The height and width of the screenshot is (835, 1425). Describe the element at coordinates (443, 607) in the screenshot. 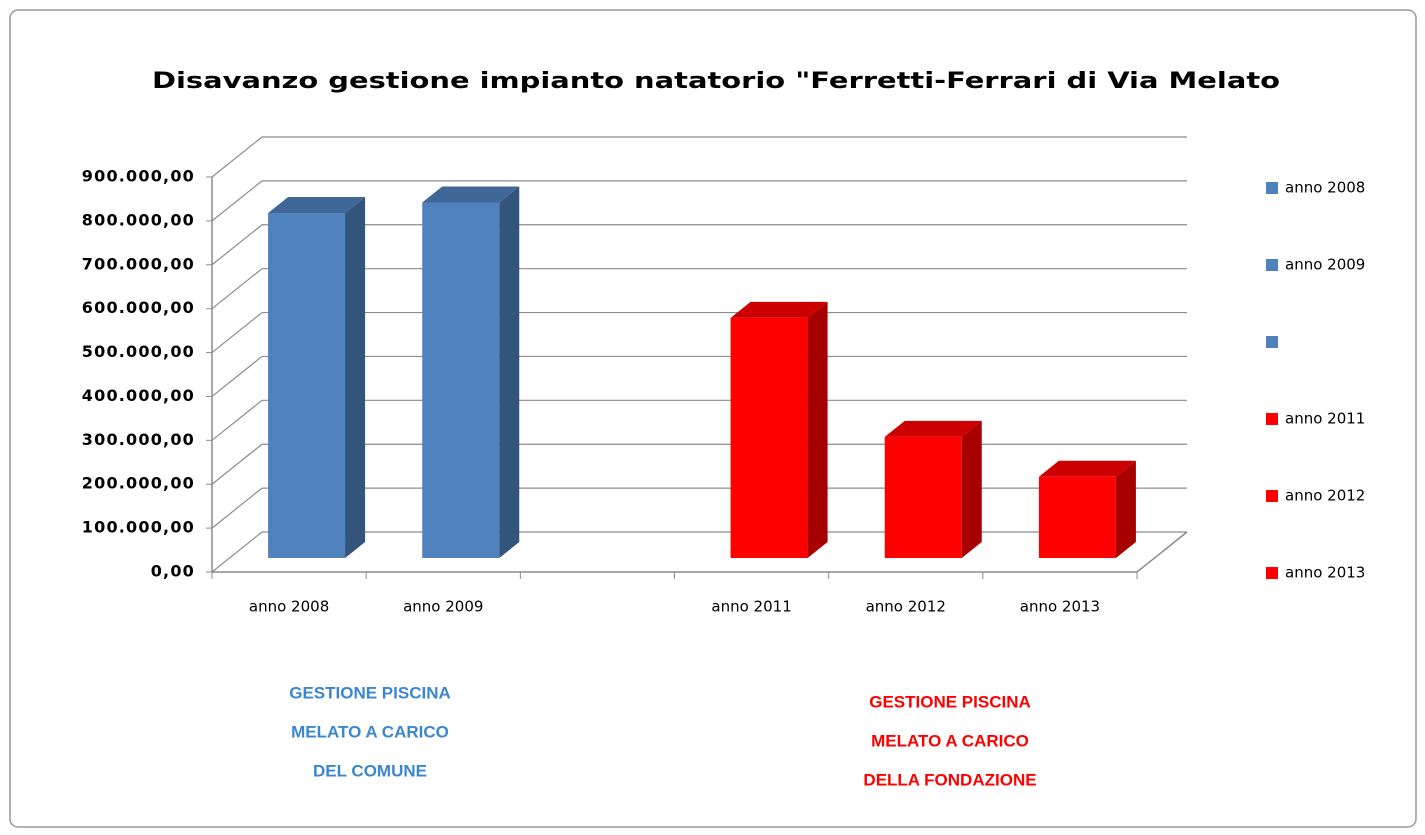

I see `x-tick-label: anno 2009` at that location.